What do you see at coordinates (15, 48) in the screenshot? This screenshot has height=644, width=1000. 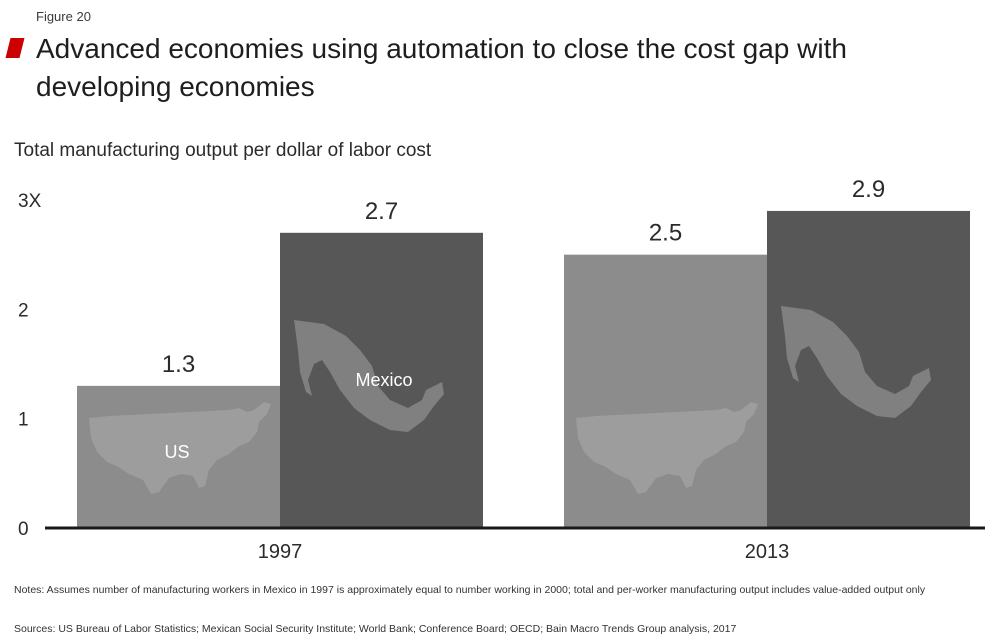 I see `title-accent-mark` at bounding box center [15, 48].